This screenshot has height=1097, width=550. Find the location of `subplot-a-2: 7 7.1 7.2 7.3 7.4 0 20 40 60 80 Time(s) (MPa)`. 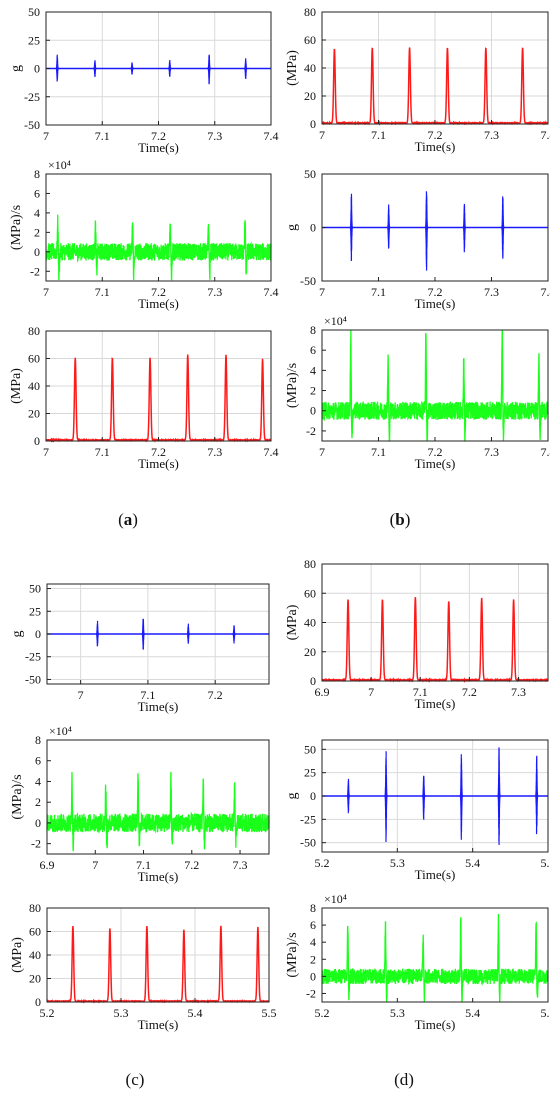

subplot-a-2: 7 7.1 7.2 7.3 7.4 0 20 40 60 80 Time(s) (MPa) is located at coordinates (417, 79).